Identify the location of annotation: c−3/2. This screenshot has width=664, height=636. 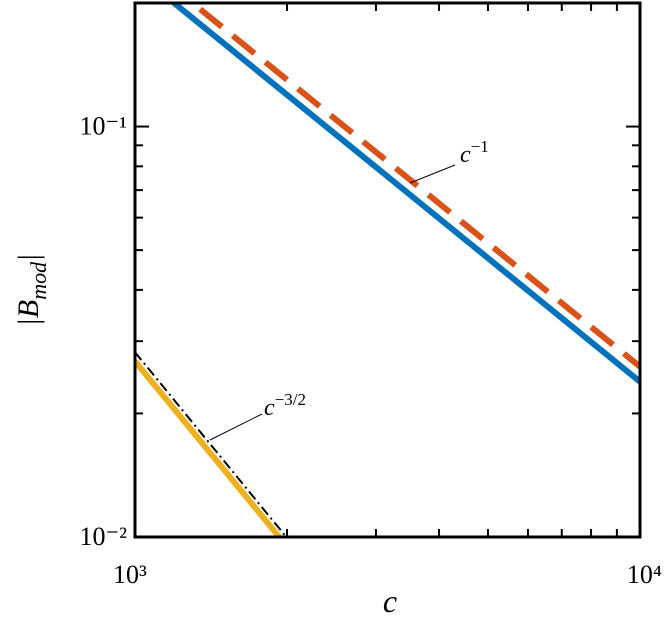
(285, 405).